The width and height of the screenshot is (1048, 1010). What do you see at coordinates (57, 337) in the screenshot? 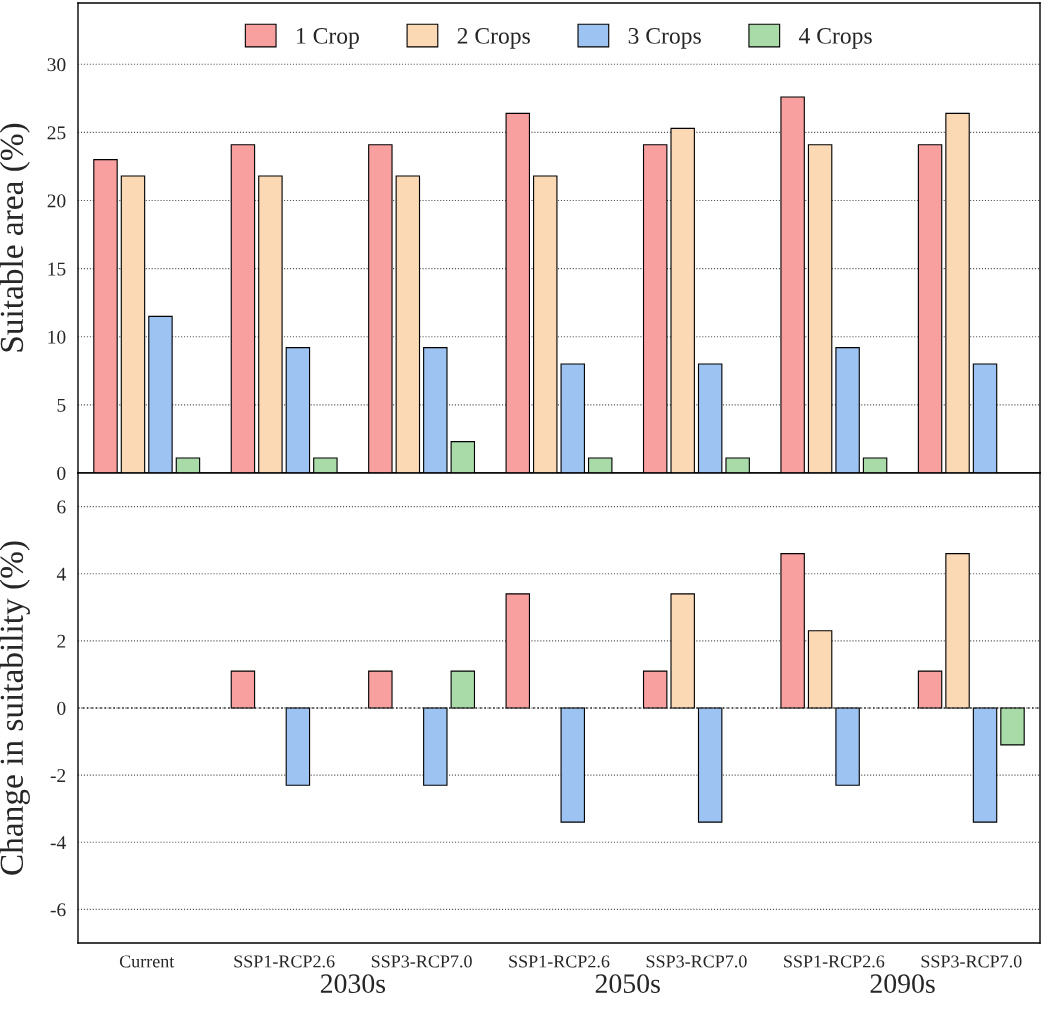
I see `y-tick-label: 10` at bounding box center [57, 337].